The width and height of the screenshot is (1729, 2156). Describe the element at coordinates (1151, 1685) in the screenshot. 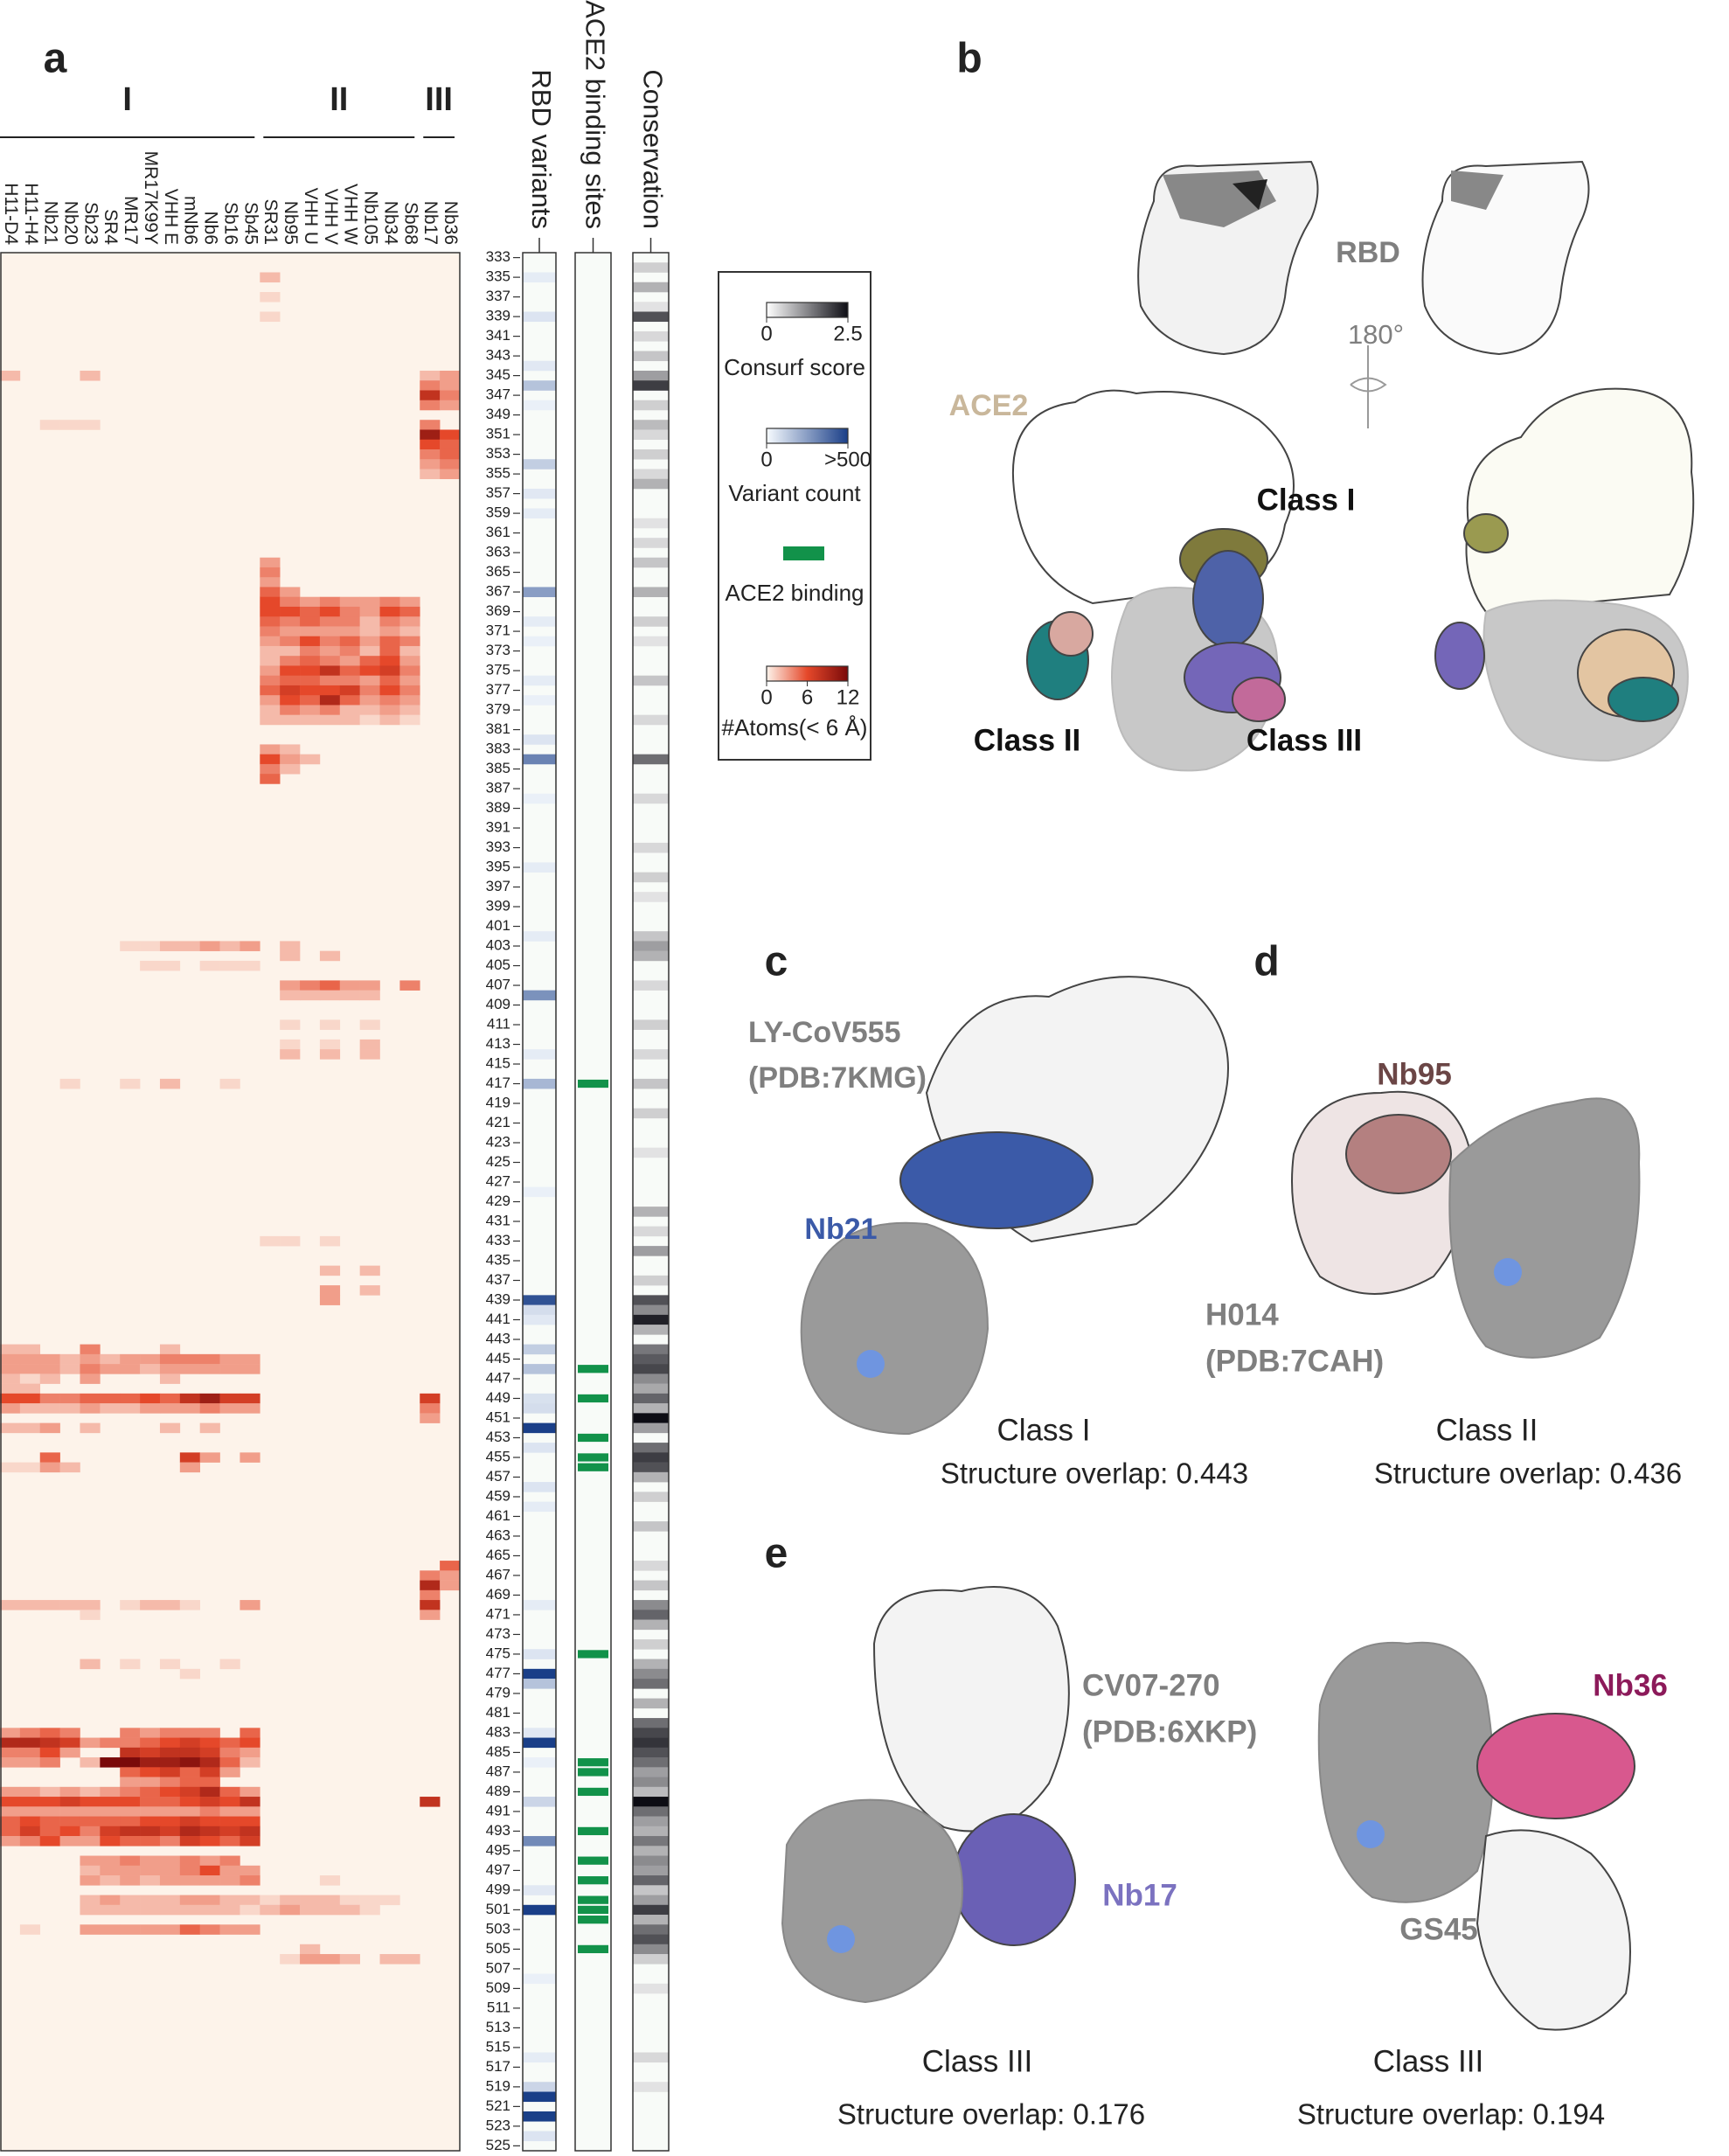

I see `annotation: CV07-270` at that location.